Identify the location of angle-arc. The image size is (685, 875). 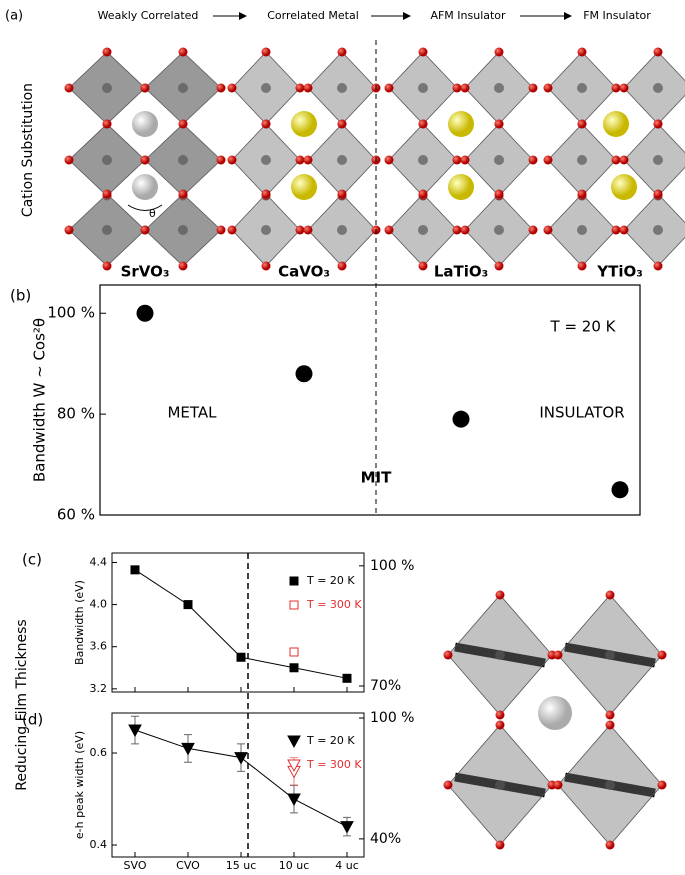
(145, 207).